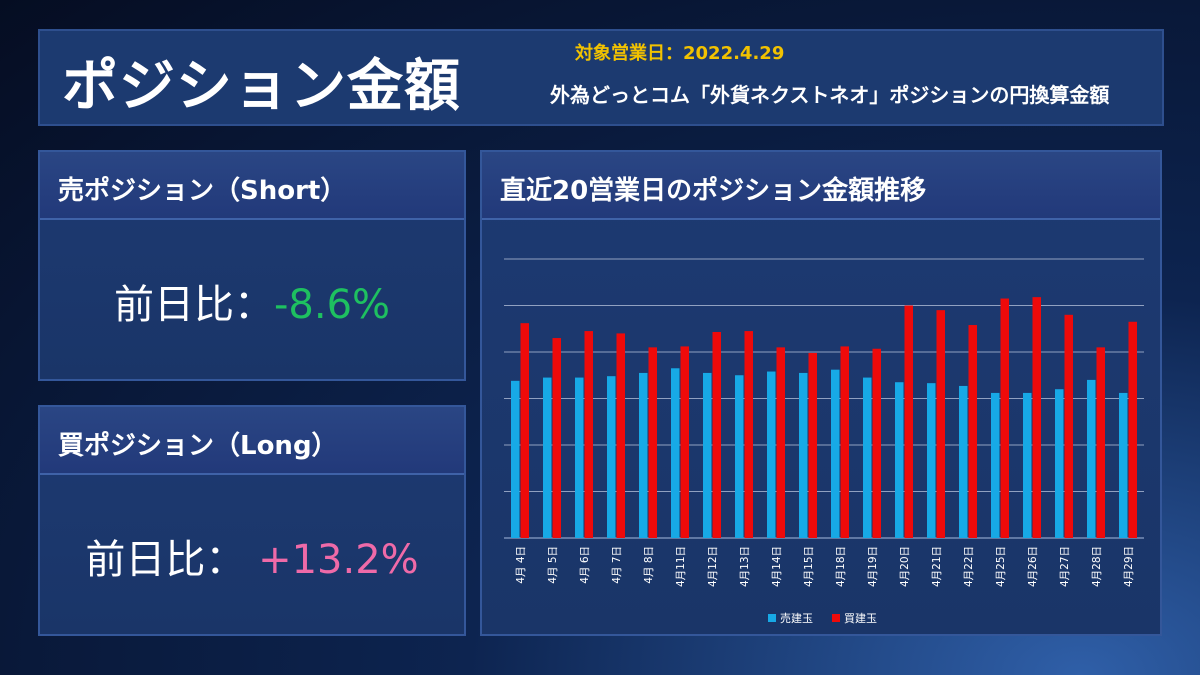 Image resolution: width=1200 pixels, height=675 pixels. Describe the element at coordinates (1001, 566) in the screenshot. I see `x-tick-label: 4月25日` at that location.